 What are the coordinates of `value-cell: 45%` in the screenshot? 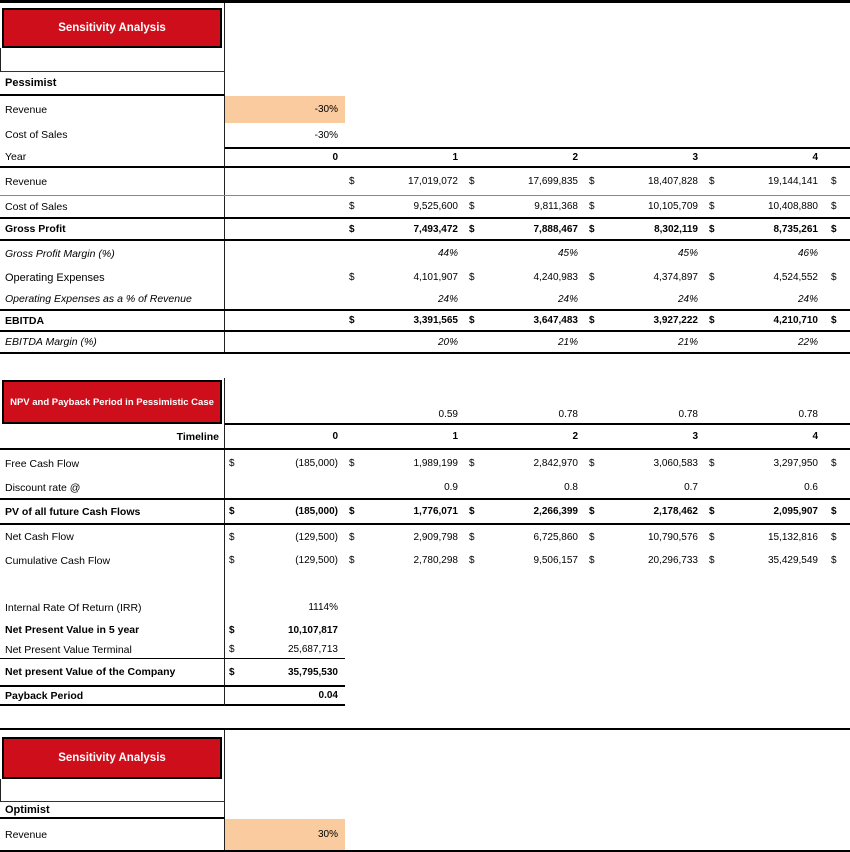 It's located at (687, 253).